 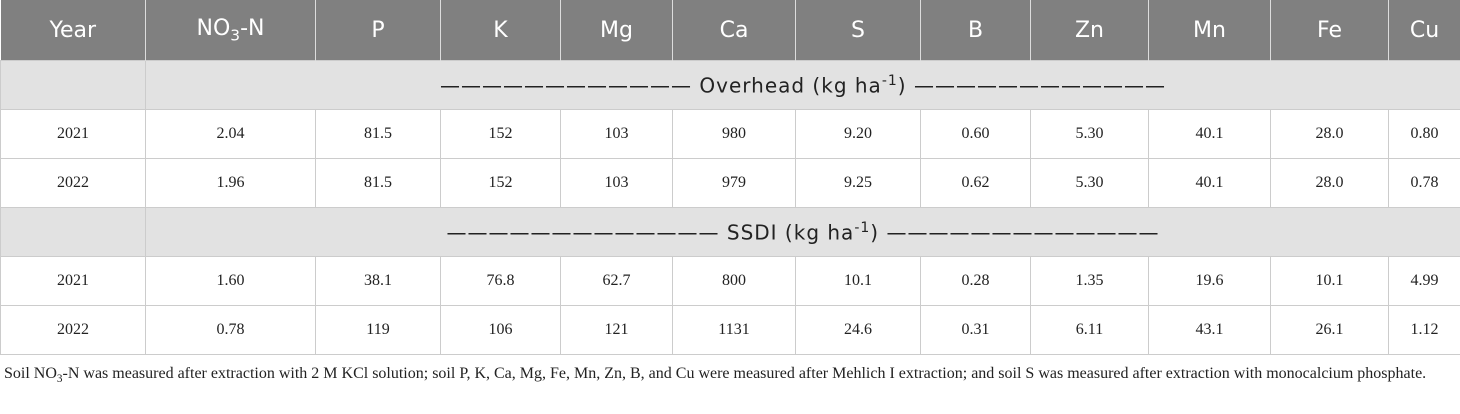 What do you see at coordinates (661, 85) in the screenshot?
I see `text-part: ———————————— Overhead (kg ha` at bounding box center [661, 85].